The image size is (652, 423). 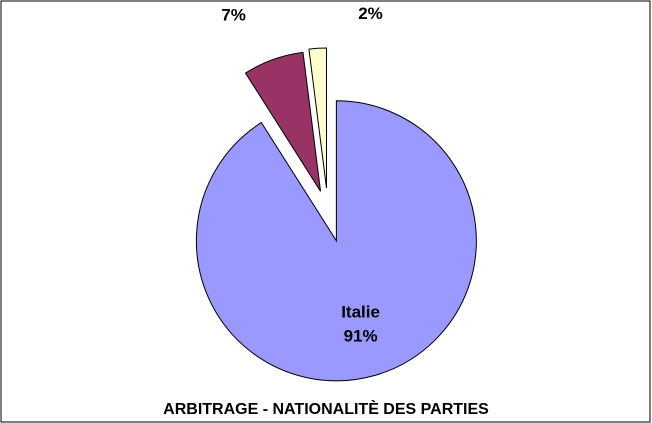 What do you see at coordinates (361, 336) in the screenshot?
I see `slice-value-label: 91%` at bounding box center [361, 336].